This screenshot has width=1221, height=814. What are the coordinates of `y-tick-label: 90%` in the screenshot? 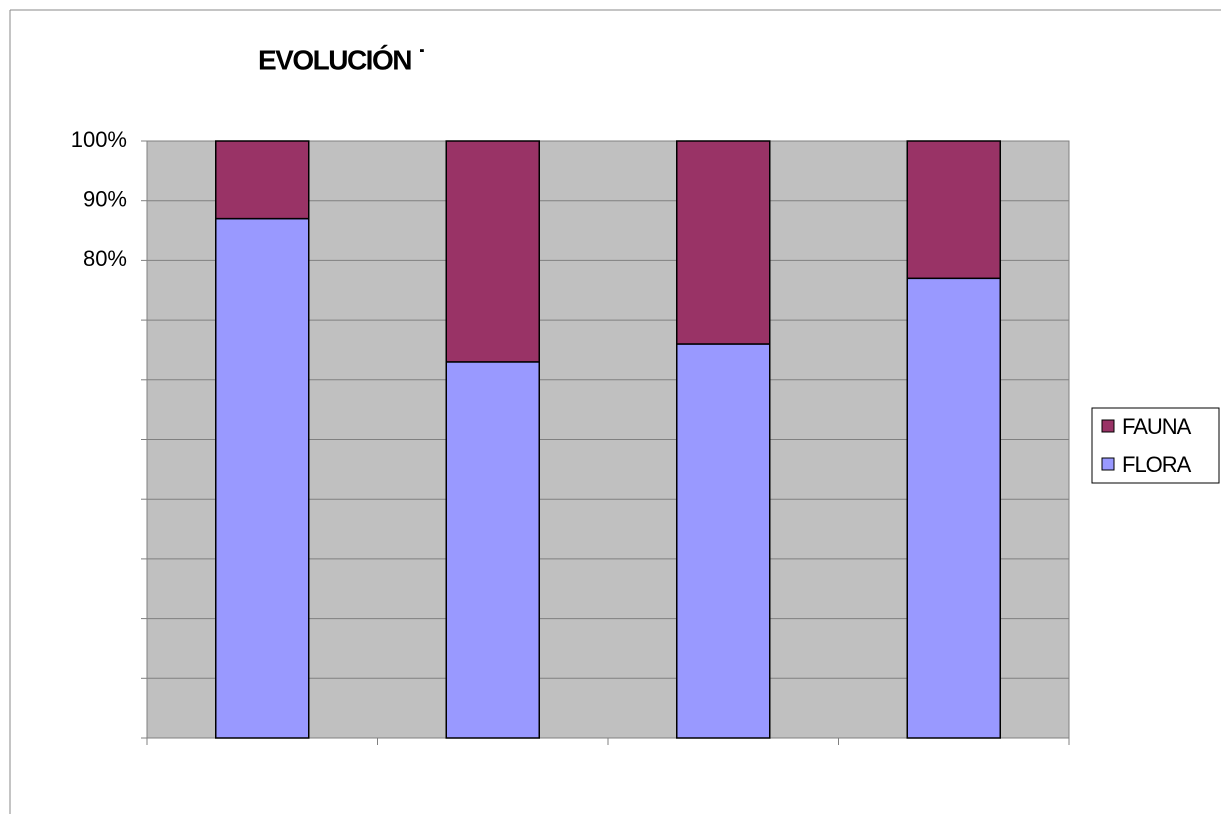 It's located at (105, 199).